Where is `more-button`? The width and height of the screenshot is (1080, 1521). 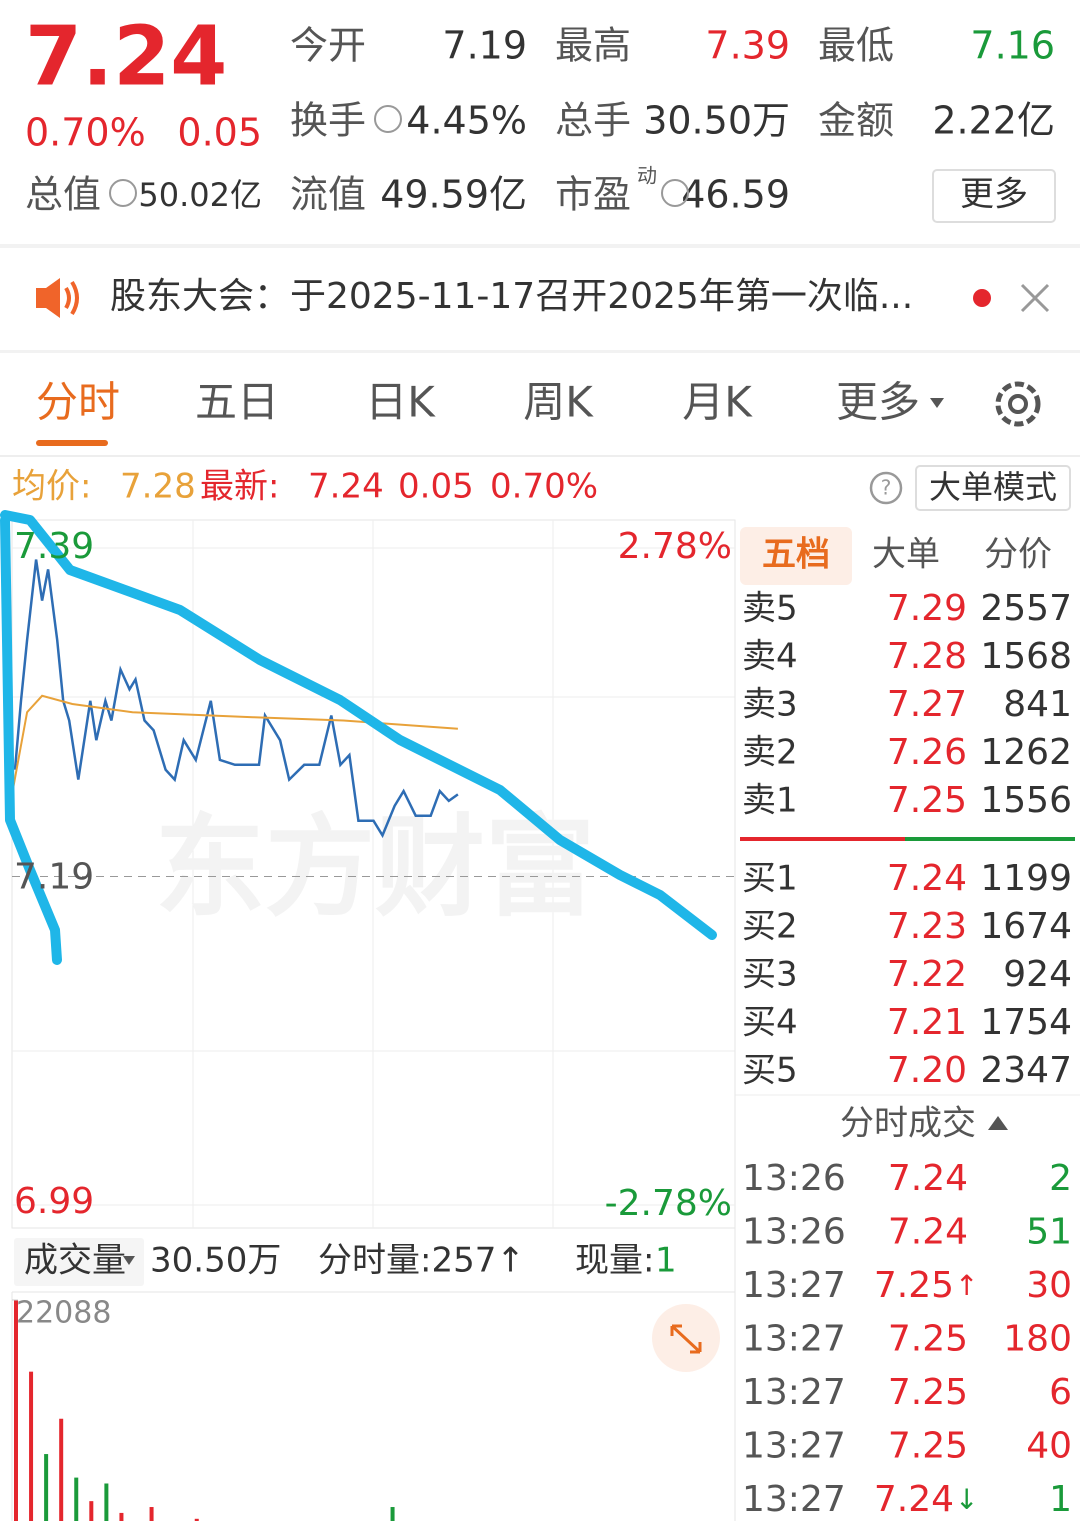 more-button is located at coordinates (994, 196).